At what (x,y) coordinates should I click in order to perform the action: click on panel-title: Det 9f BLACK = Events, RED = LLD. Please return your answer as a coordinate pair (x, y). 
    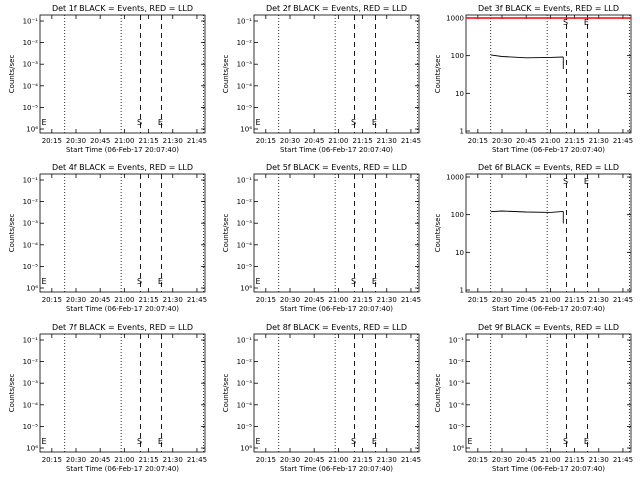
    Looking at the image, I should click on (548, 327).